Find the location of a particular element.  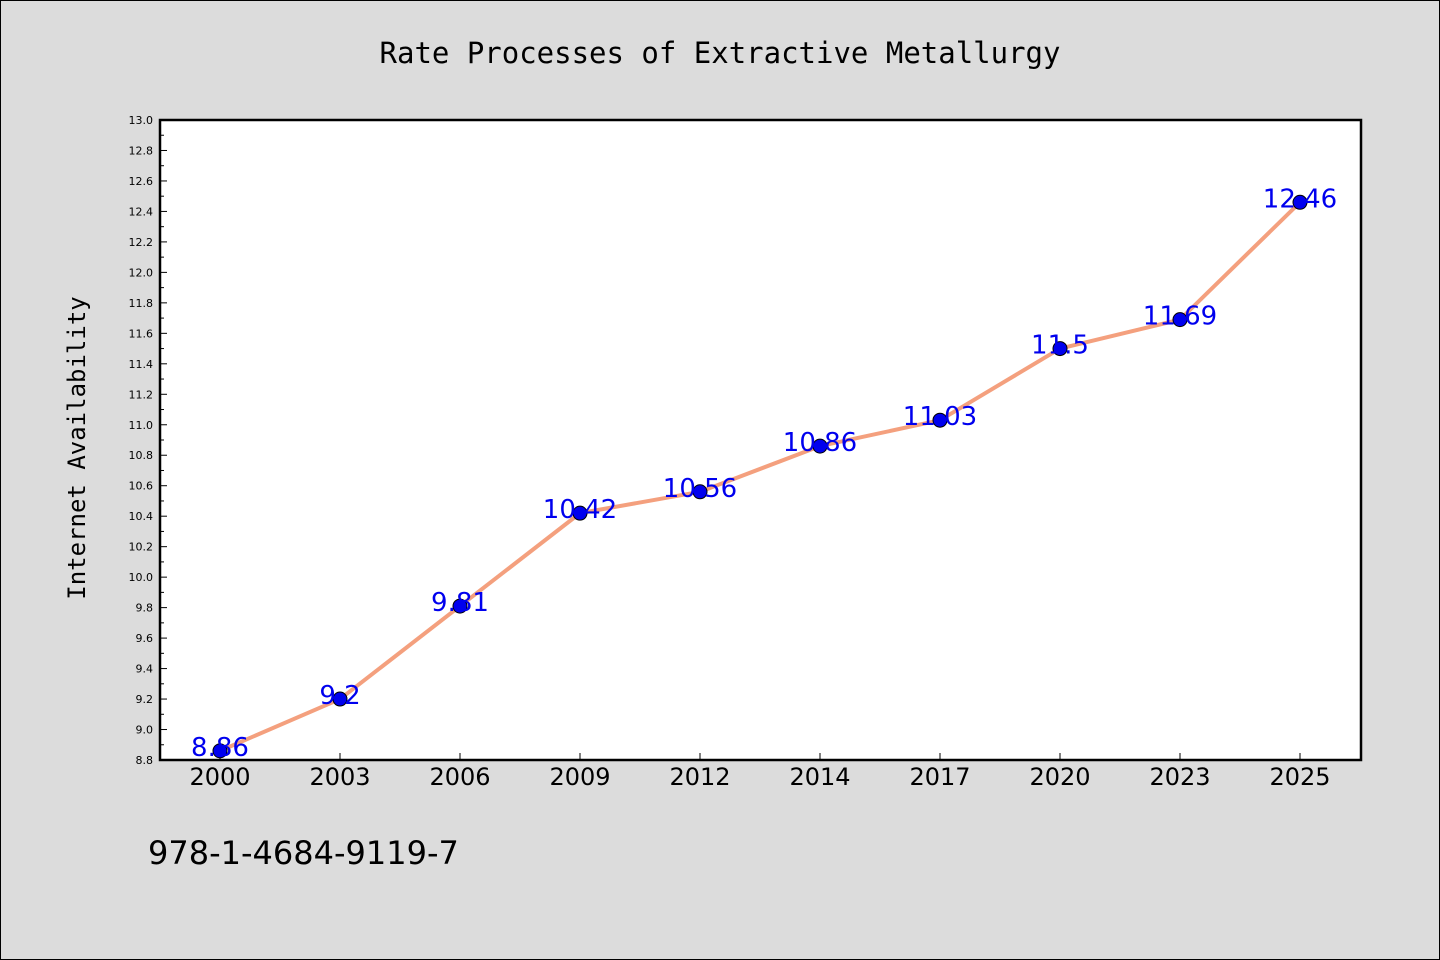

y-tick-label: 11.8 is located at coordinates (141, 303).